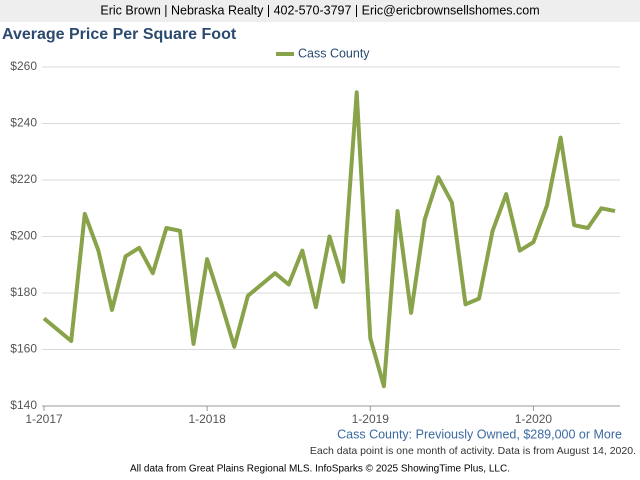 The width and height of the screenshot is (640, 480). What do you see at coordinates (23, 405) in the screenshot?
I see `y-tick-label: $140` at bounding box center [23, 405].